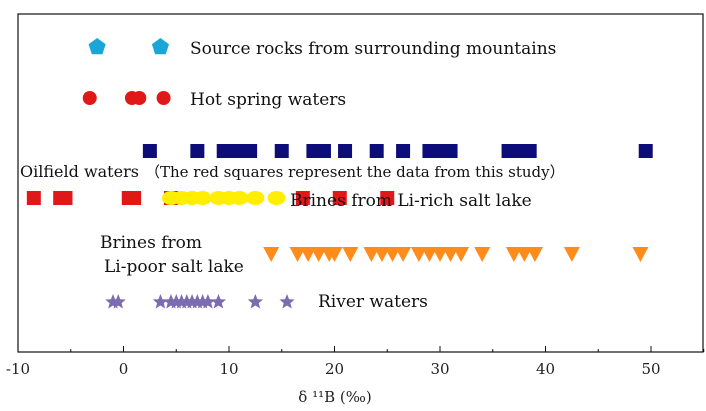 Image resolution: width=706 pixels, height=411 pixels. What do you see at coordinates (79, 171) in the screenshot?
I see `label-oilfield-name: Oilfield waters` at bounding box center [79, 171].